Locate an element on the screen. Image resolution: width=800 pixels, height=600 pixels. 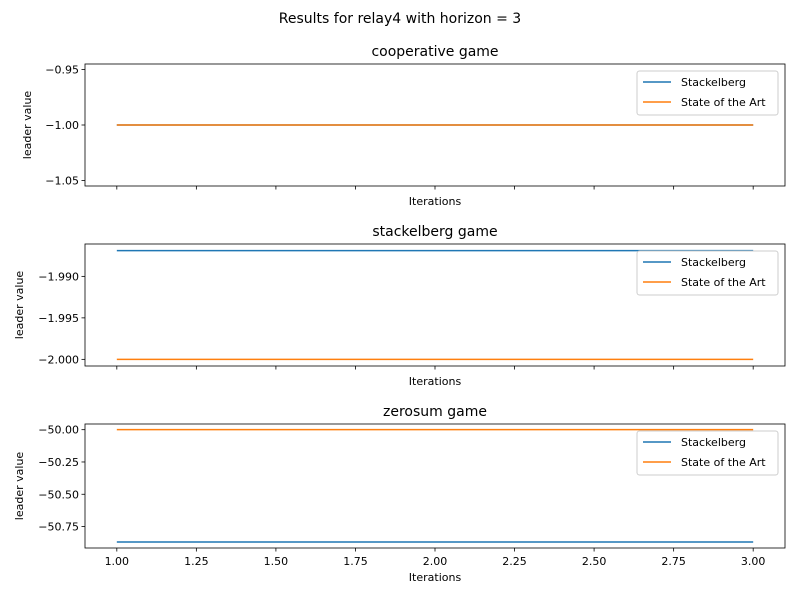
legend-label-2-1: State of the Art is located at coordinates (723, 462).